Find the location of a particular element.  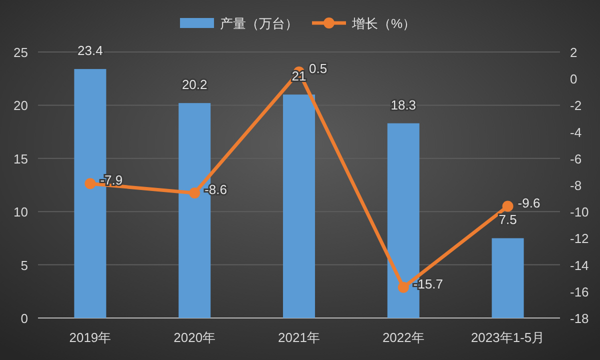

y-tick-label: 15 is located at coordinates (21, 158).